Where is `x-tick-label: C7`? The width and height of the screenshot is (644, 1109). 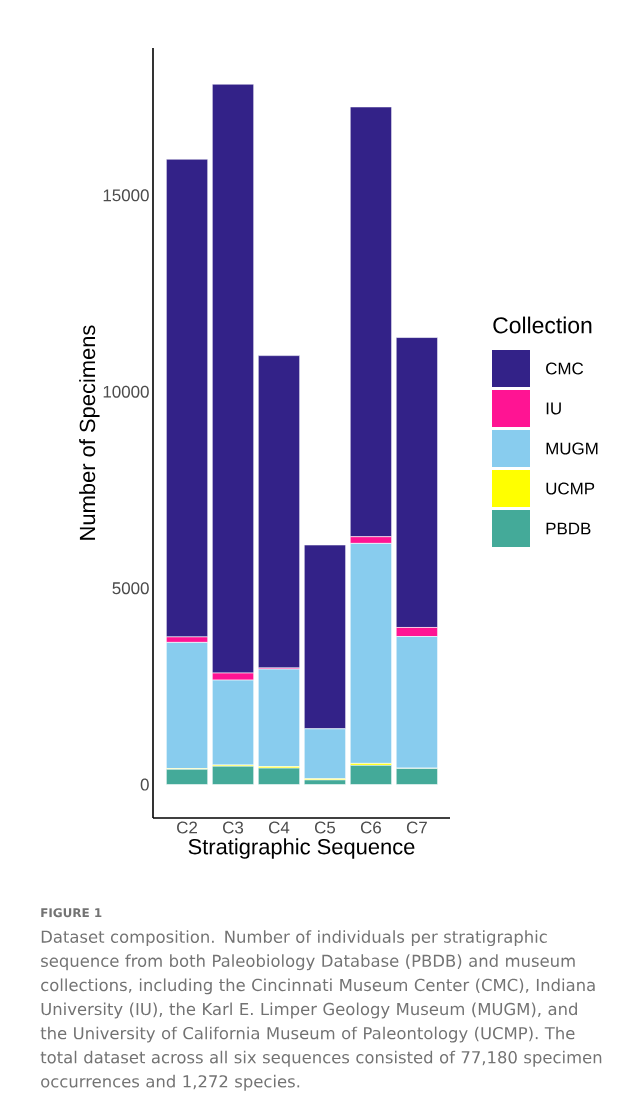
x-tick-label: C7 is located at coordinates (416, 827).